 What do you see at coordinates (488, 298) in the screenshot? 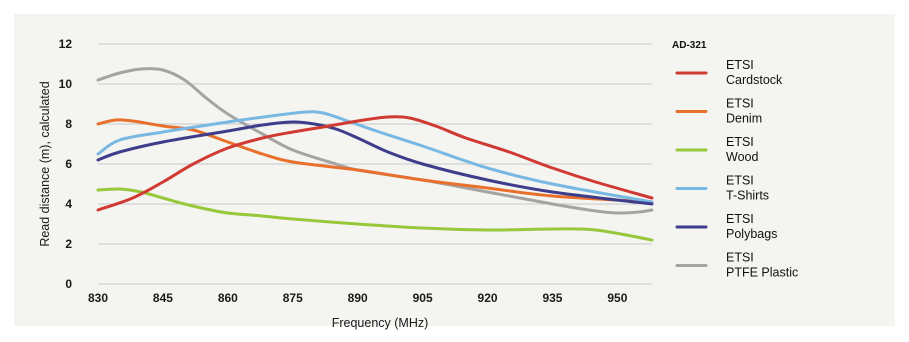
I see `x-tick-label: 920` at bounding box center [488, 298].